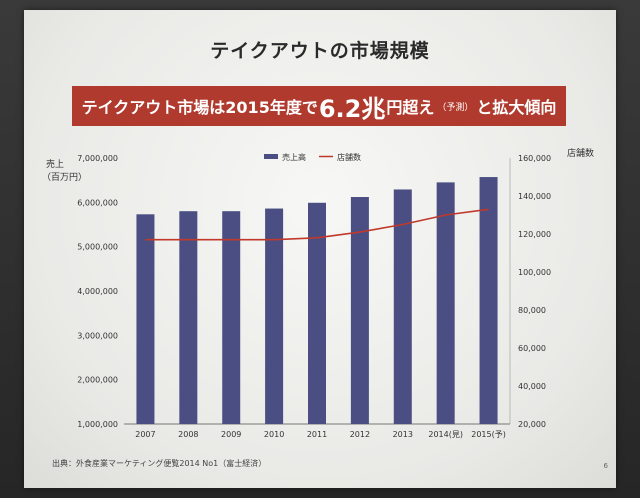  What do you see at coordinates (534, 272) in the screenshot?
I see `y-right-tick-label: 100,000` at bounding box center [534, 272].